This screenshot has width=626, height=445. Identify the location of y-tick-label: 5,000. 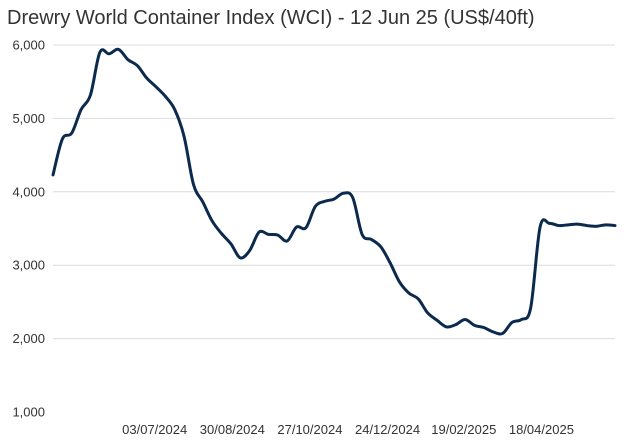
(28, 118).